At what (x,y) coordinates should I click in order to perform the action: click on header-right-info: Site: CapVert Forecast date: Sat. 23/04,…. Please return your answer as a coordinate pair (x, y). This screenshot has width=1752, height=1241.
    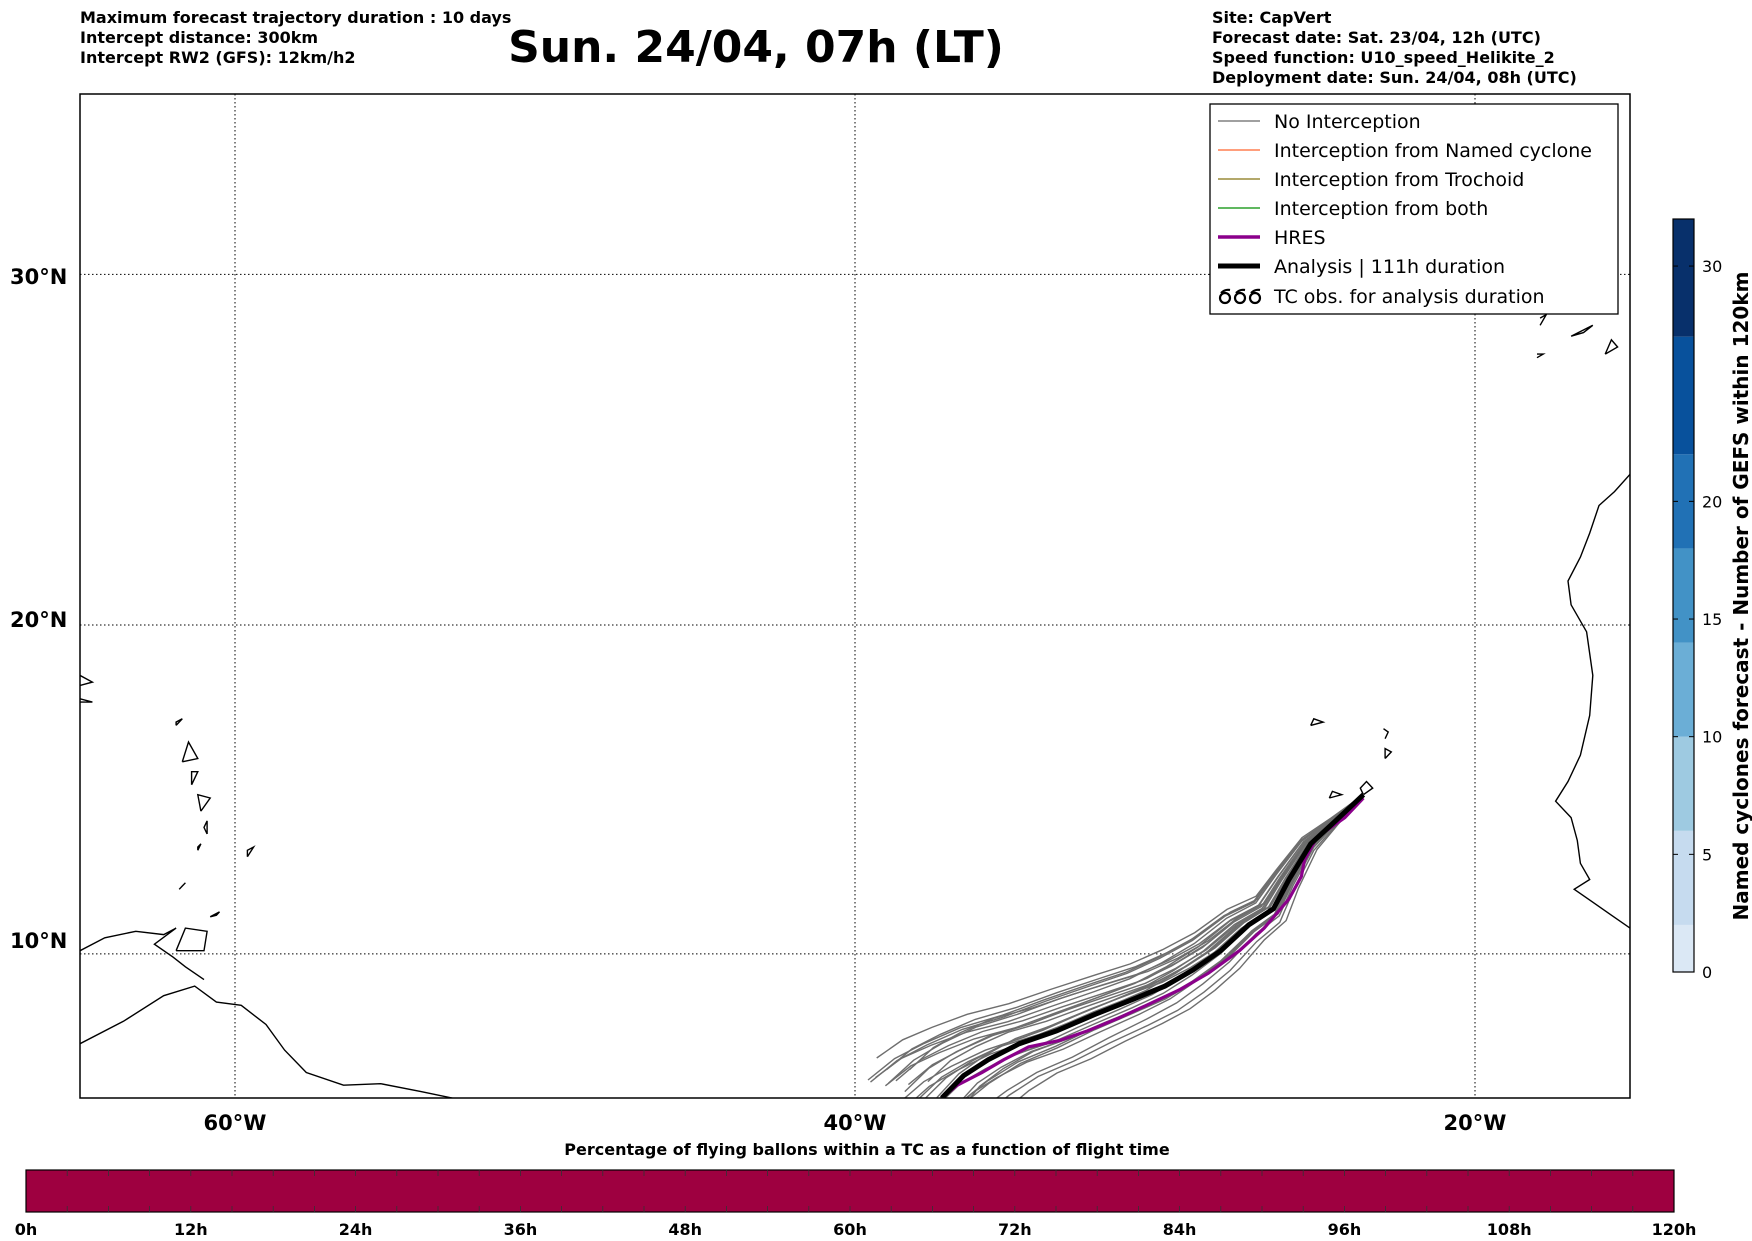
    Looking at the image, I should click on (1394, 48).